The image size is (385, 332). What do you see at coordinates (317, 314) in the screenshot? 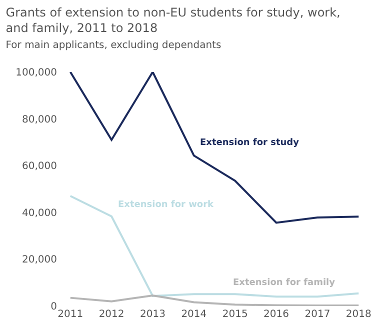
I see `x-tick-label: 2017` at bounding box center [317, 314].